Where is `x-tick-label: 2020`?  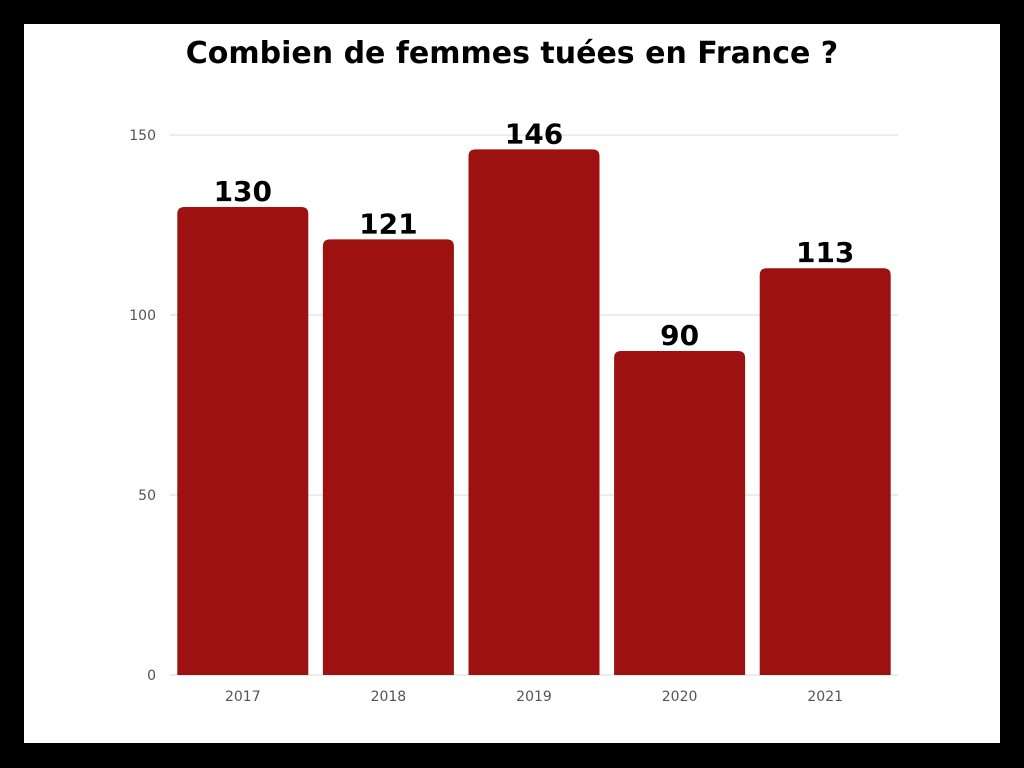 x-tick-label: 2020 is located at coordinates (680, 697).